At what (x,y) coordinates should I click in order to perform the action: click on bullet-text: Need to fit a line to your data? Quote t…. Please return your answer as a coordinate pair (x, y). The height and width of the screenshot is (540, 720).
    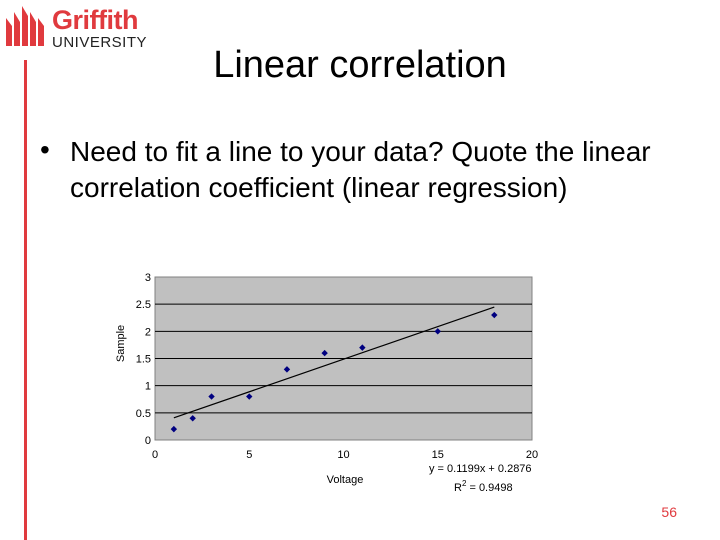
    Looking at the image, I should click on (360, 169).